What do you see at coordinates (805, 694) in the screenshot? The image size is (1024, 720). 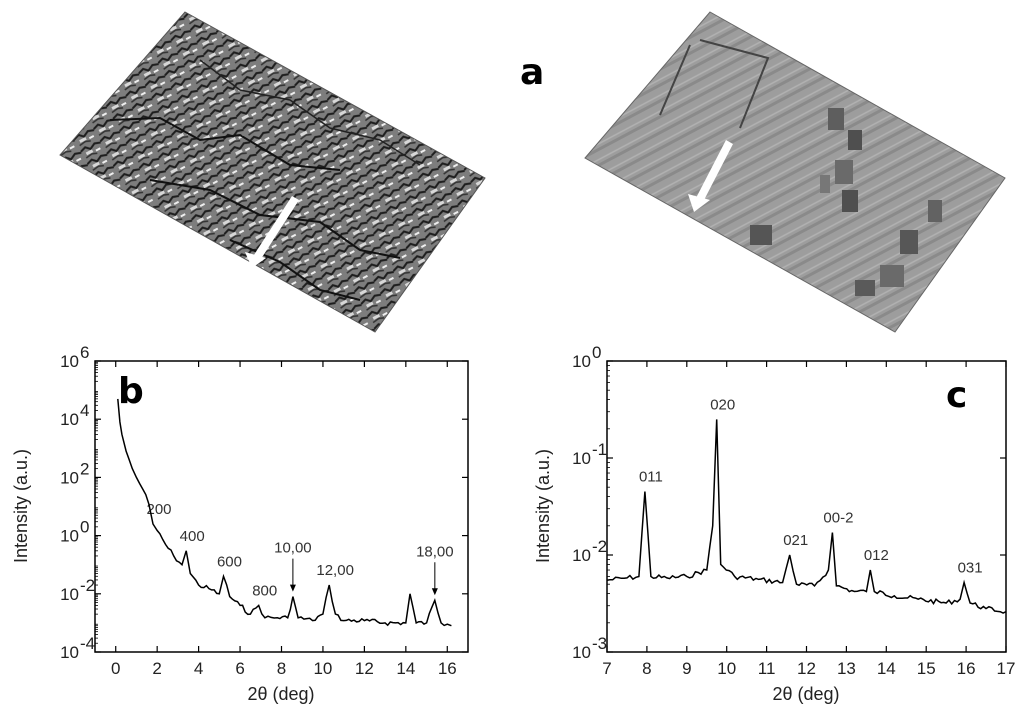 I see `x-axis-label-c: 2θ (deg)` at bounding box center [805, 694].